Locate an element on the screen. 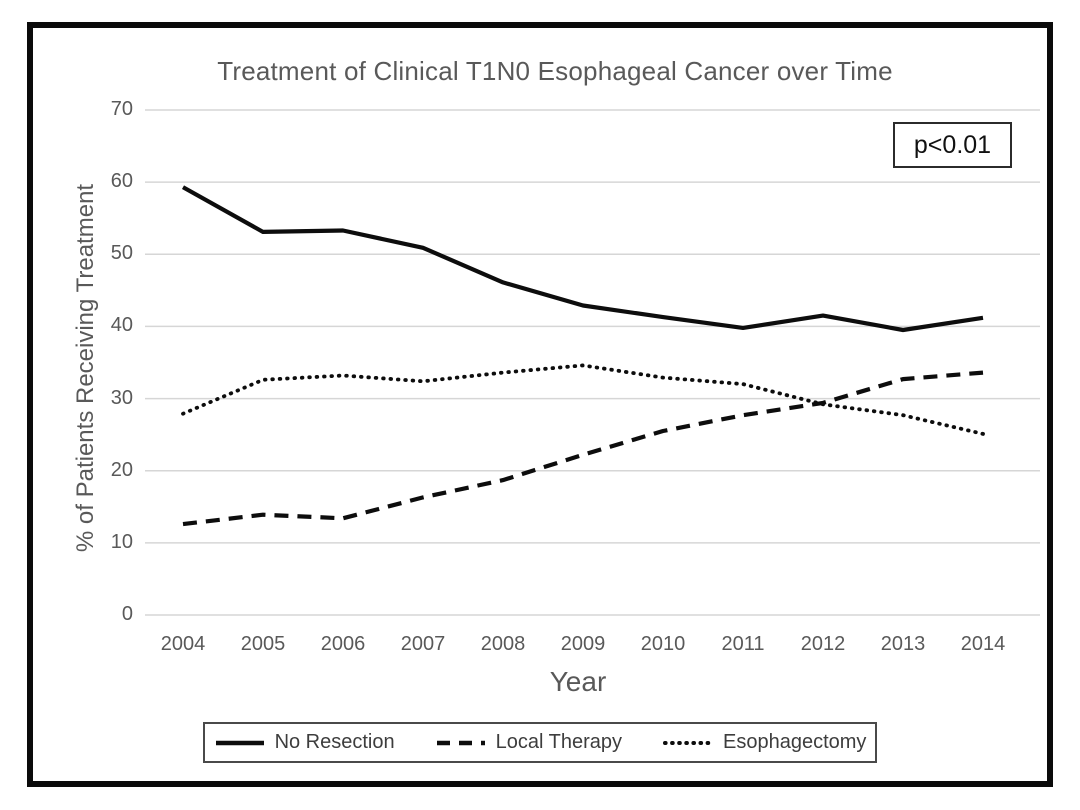 The height and width of the screenshot is (810, 1080). x-axis-title: Year is located at coordinates (578, 681).